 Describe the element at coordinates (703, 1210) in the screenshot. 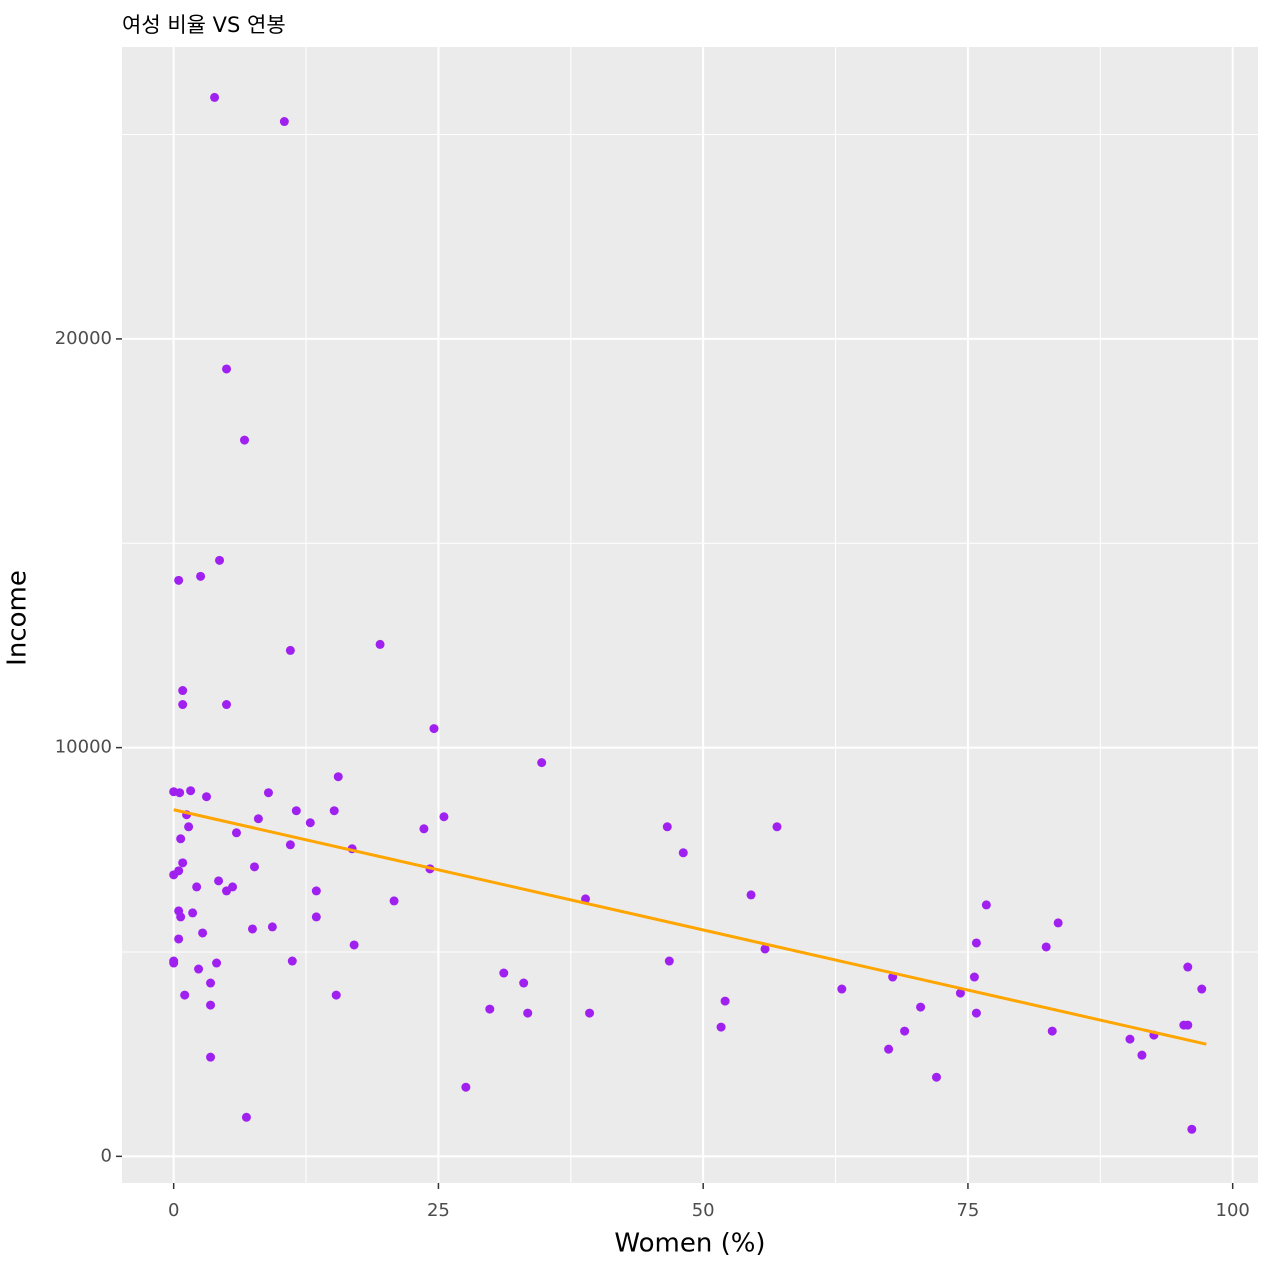

I see `x-tick-label: 50` at that location.